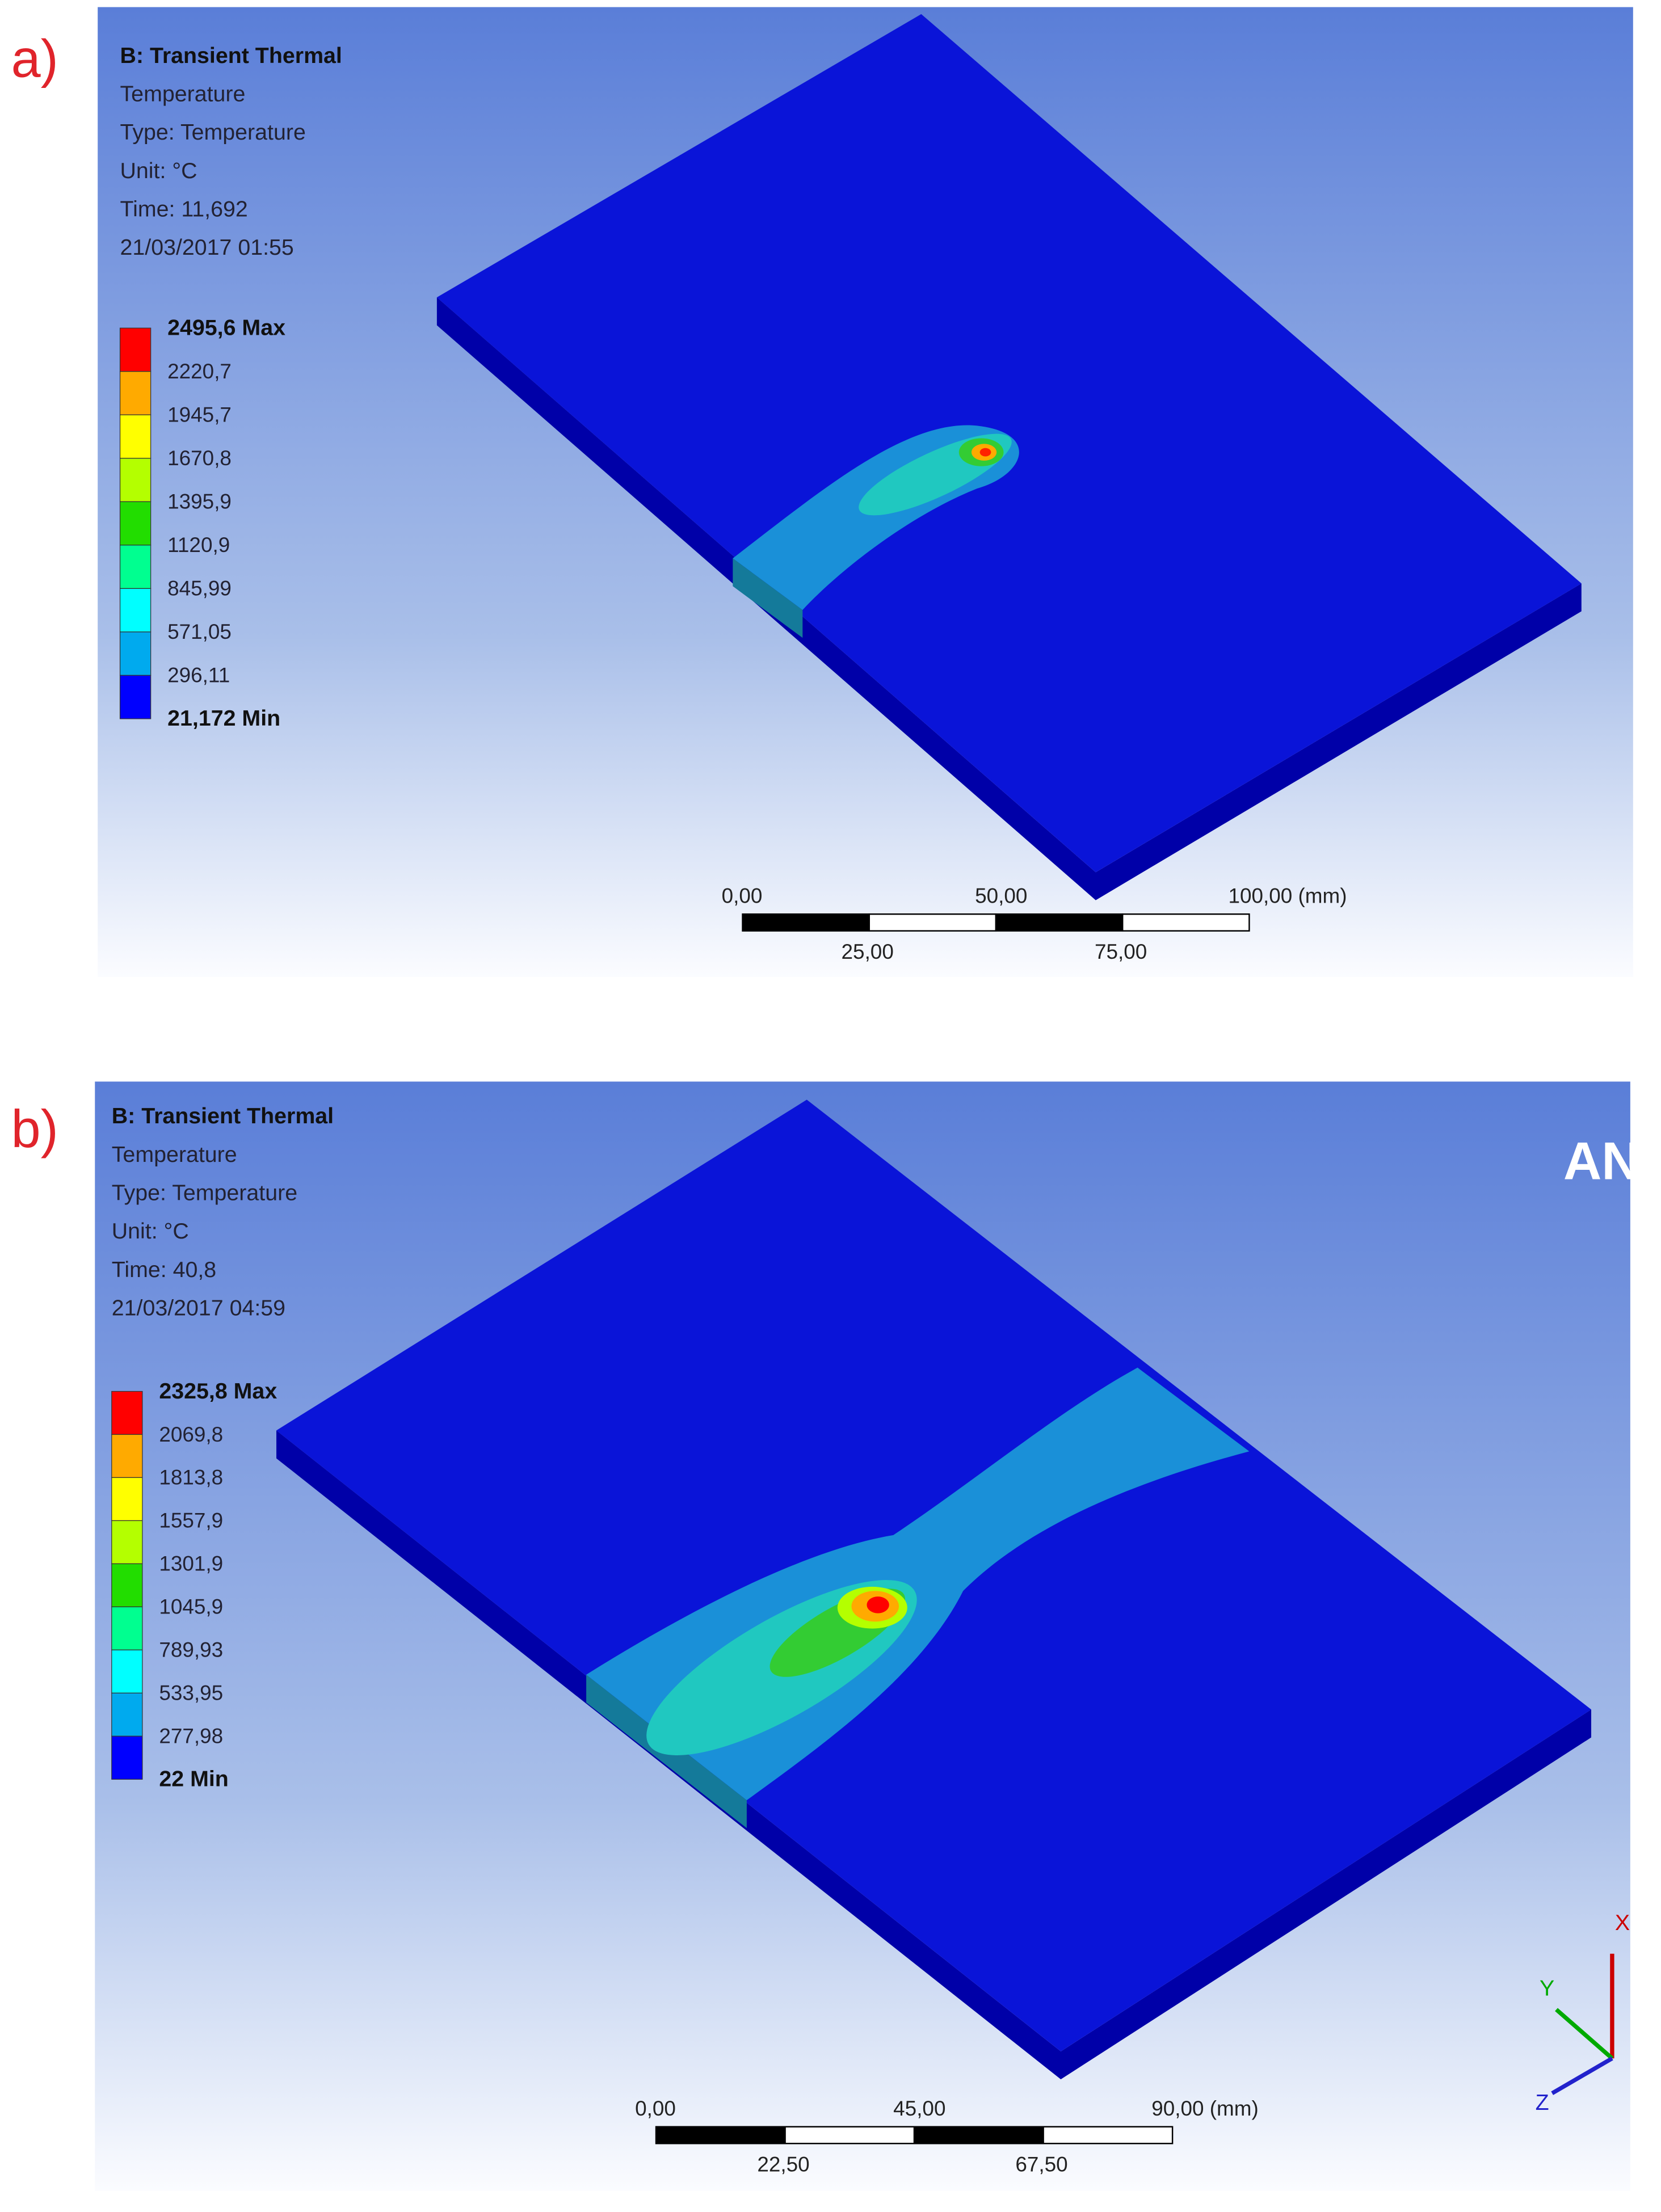  I want to click on axis-label: X, so click(1623, 1922).